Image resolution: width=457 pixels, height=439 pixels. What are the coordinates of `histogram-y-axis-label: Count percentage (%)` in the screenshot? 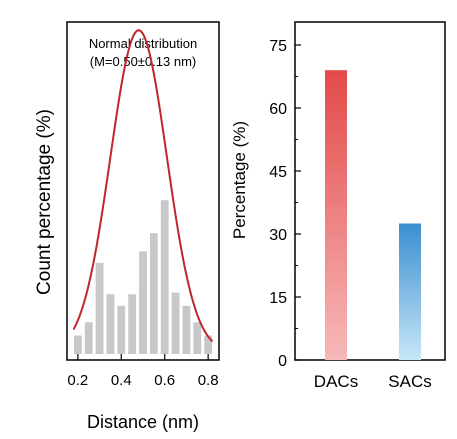 It's located at (44, 202).